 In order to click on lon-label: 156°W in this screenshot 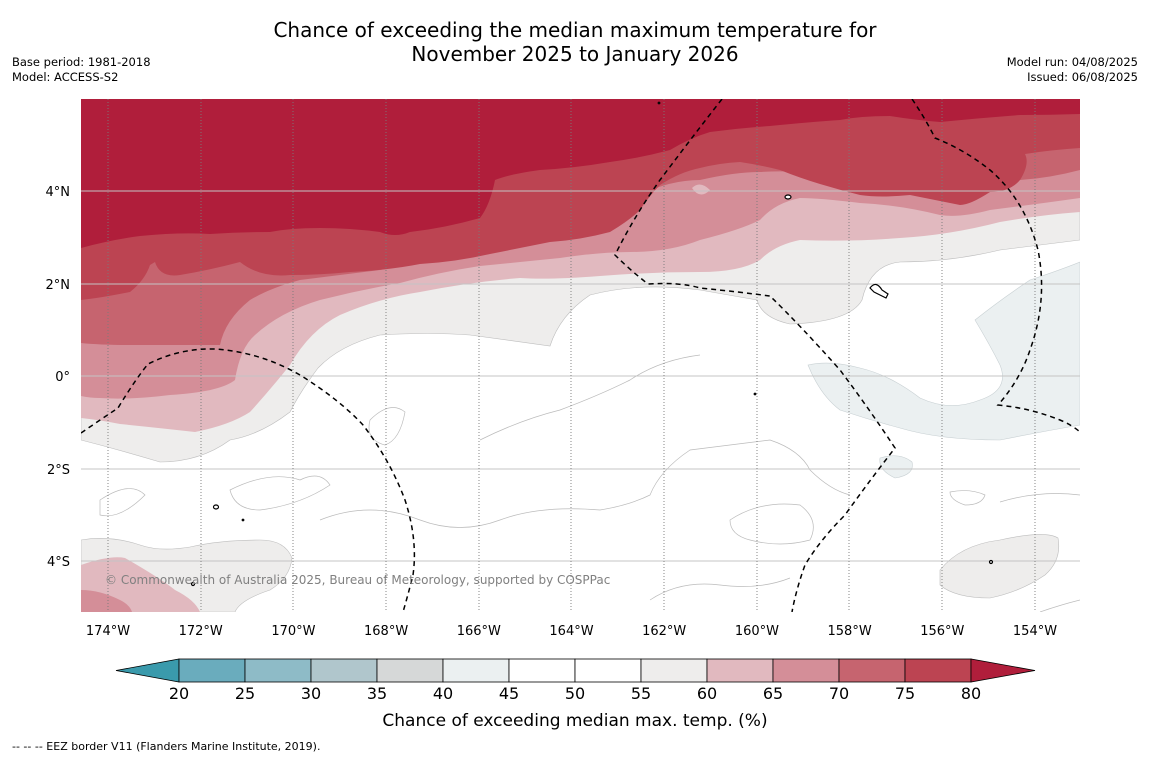, I will do `click(942, 631)`.